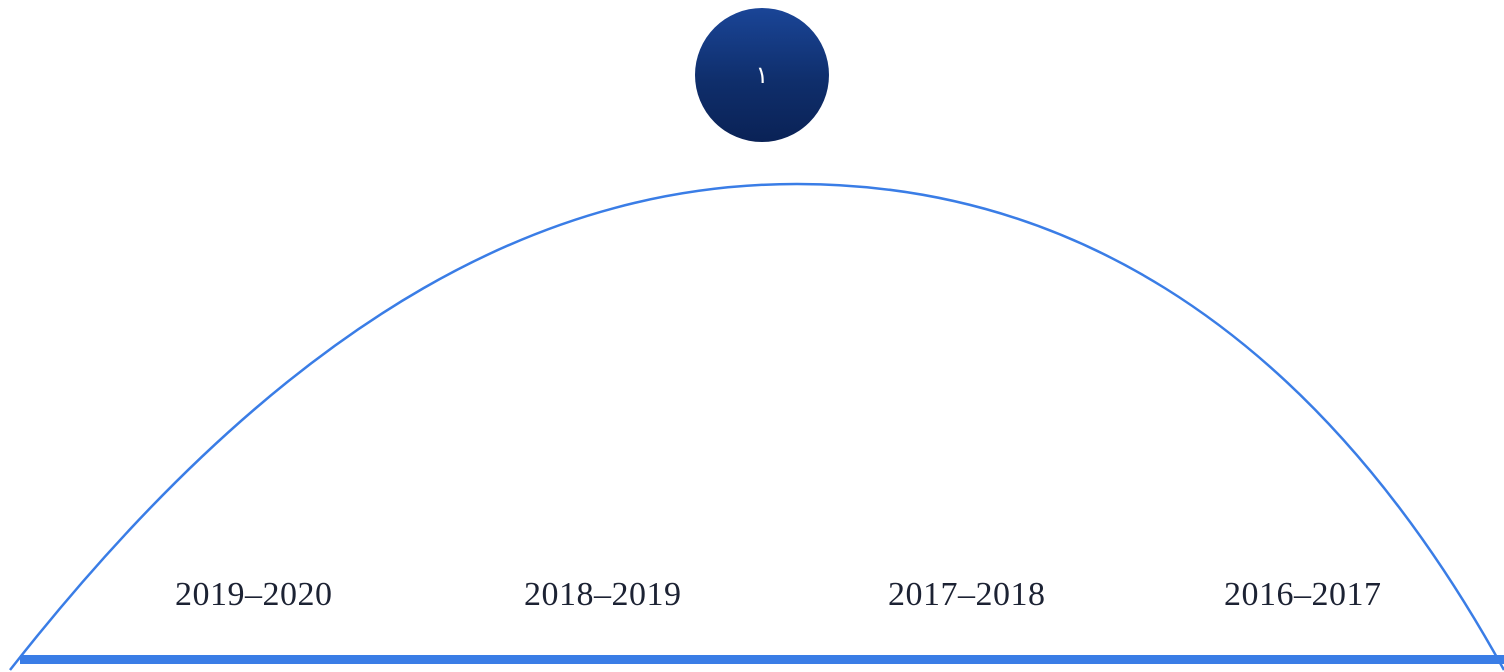 The height and width of the screenshot is (672, 1504). I want to click on period-label-2016-2017: 2016–2017, so click(1303, 594).